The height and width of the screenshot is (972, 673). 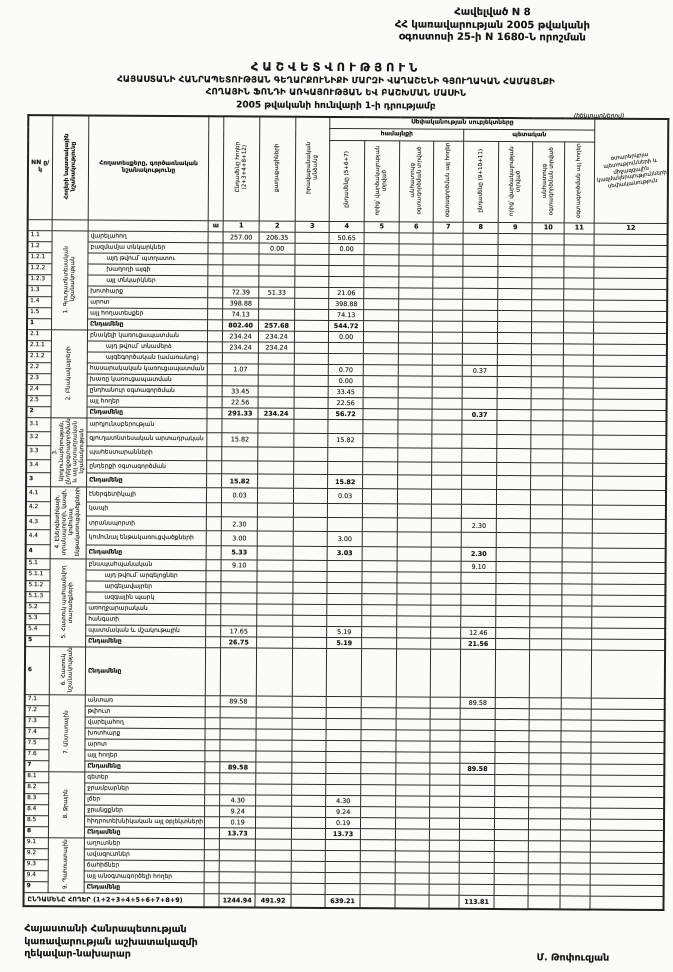 I want to click on section-category-label: 7. Անտառային, so click(x=66, y=732).